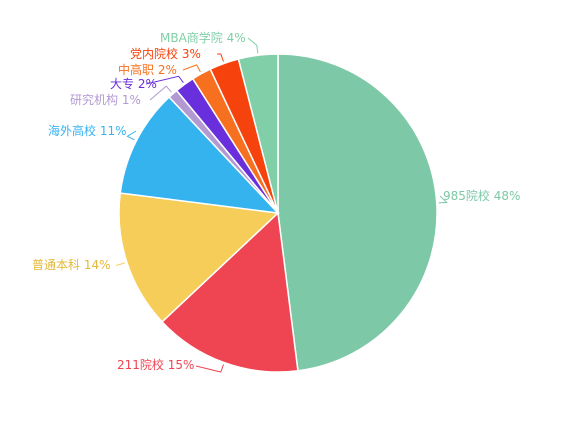 This screenshot has height=425, width=569. Describe the element at coordinates (87, 130) in the screenshot. I see `label-overseas: 海外高校 11%` at that location.